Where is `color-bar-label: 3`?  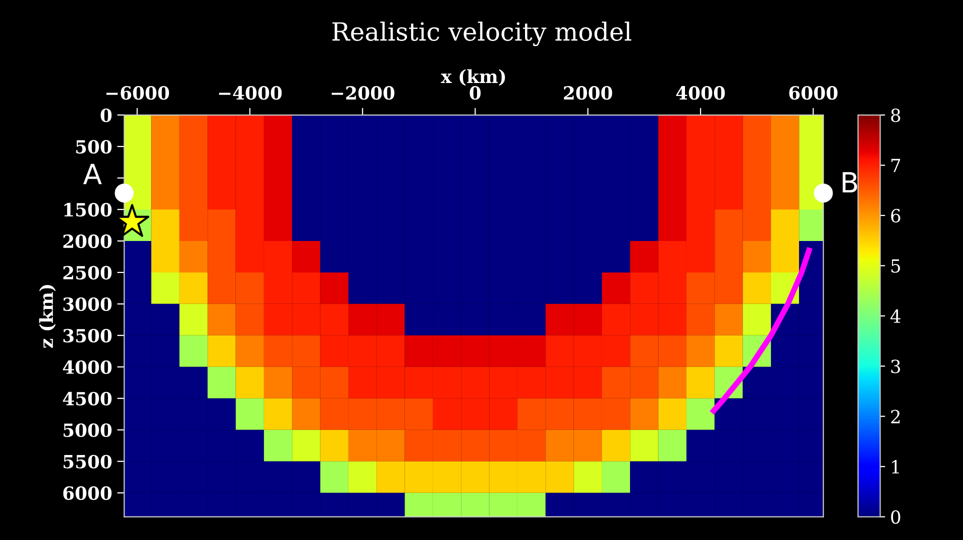 color-bar-label: 3 is located at coordinates (895, 367).